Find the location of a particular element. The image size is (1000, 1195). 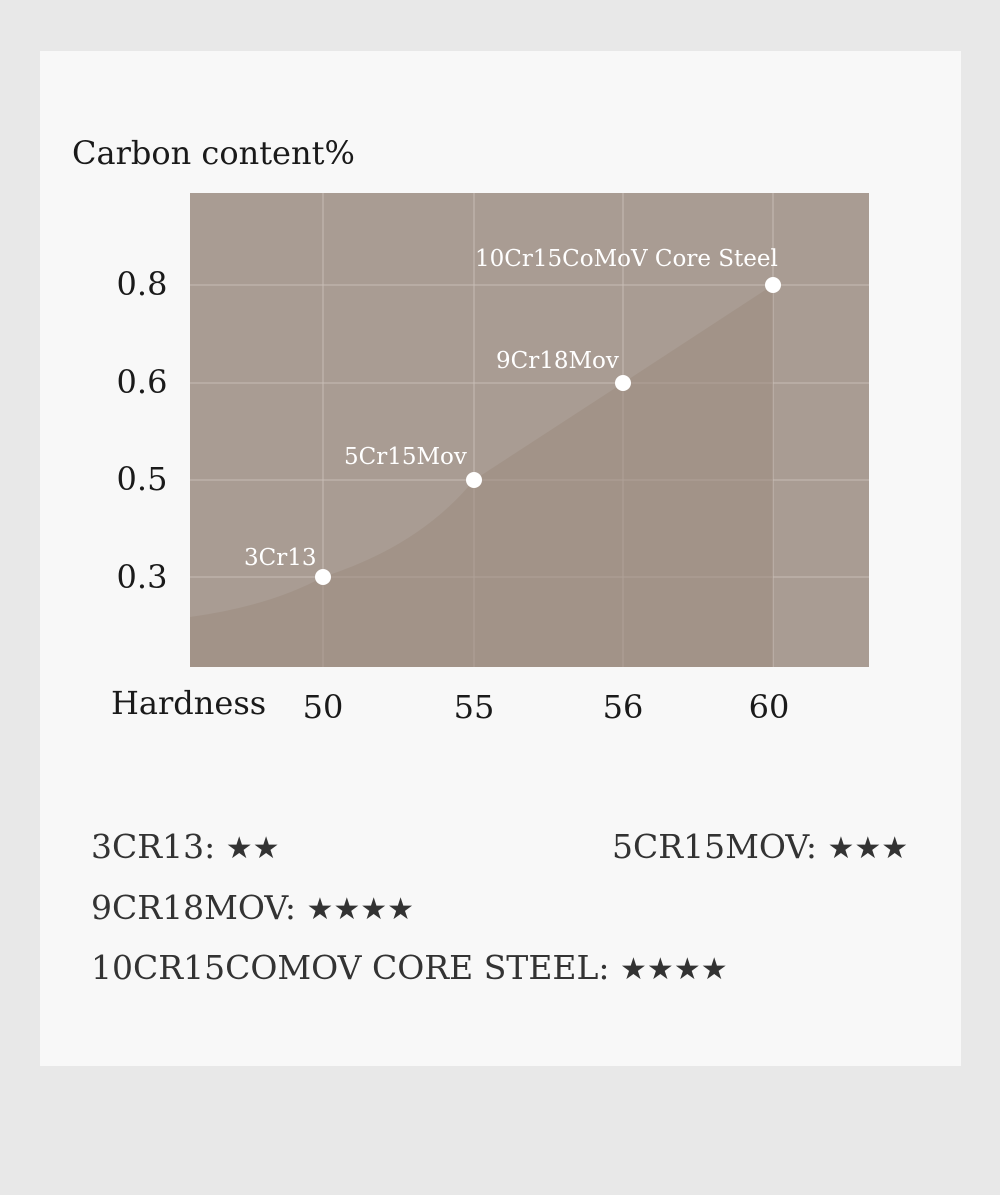

y-tick-label: 0.6 is located at coordinates (142, 382).